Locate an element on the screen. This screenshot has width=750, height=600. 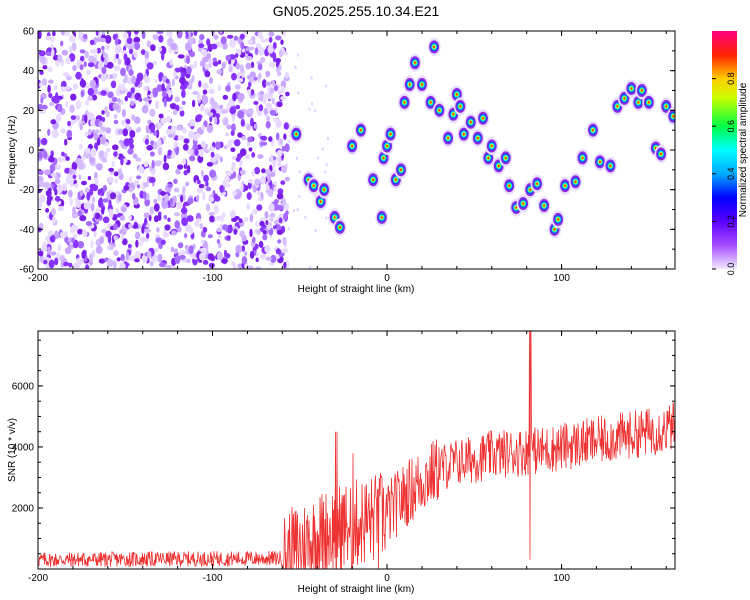
y-tick-label: 40 is located at coordinates (29, 71).